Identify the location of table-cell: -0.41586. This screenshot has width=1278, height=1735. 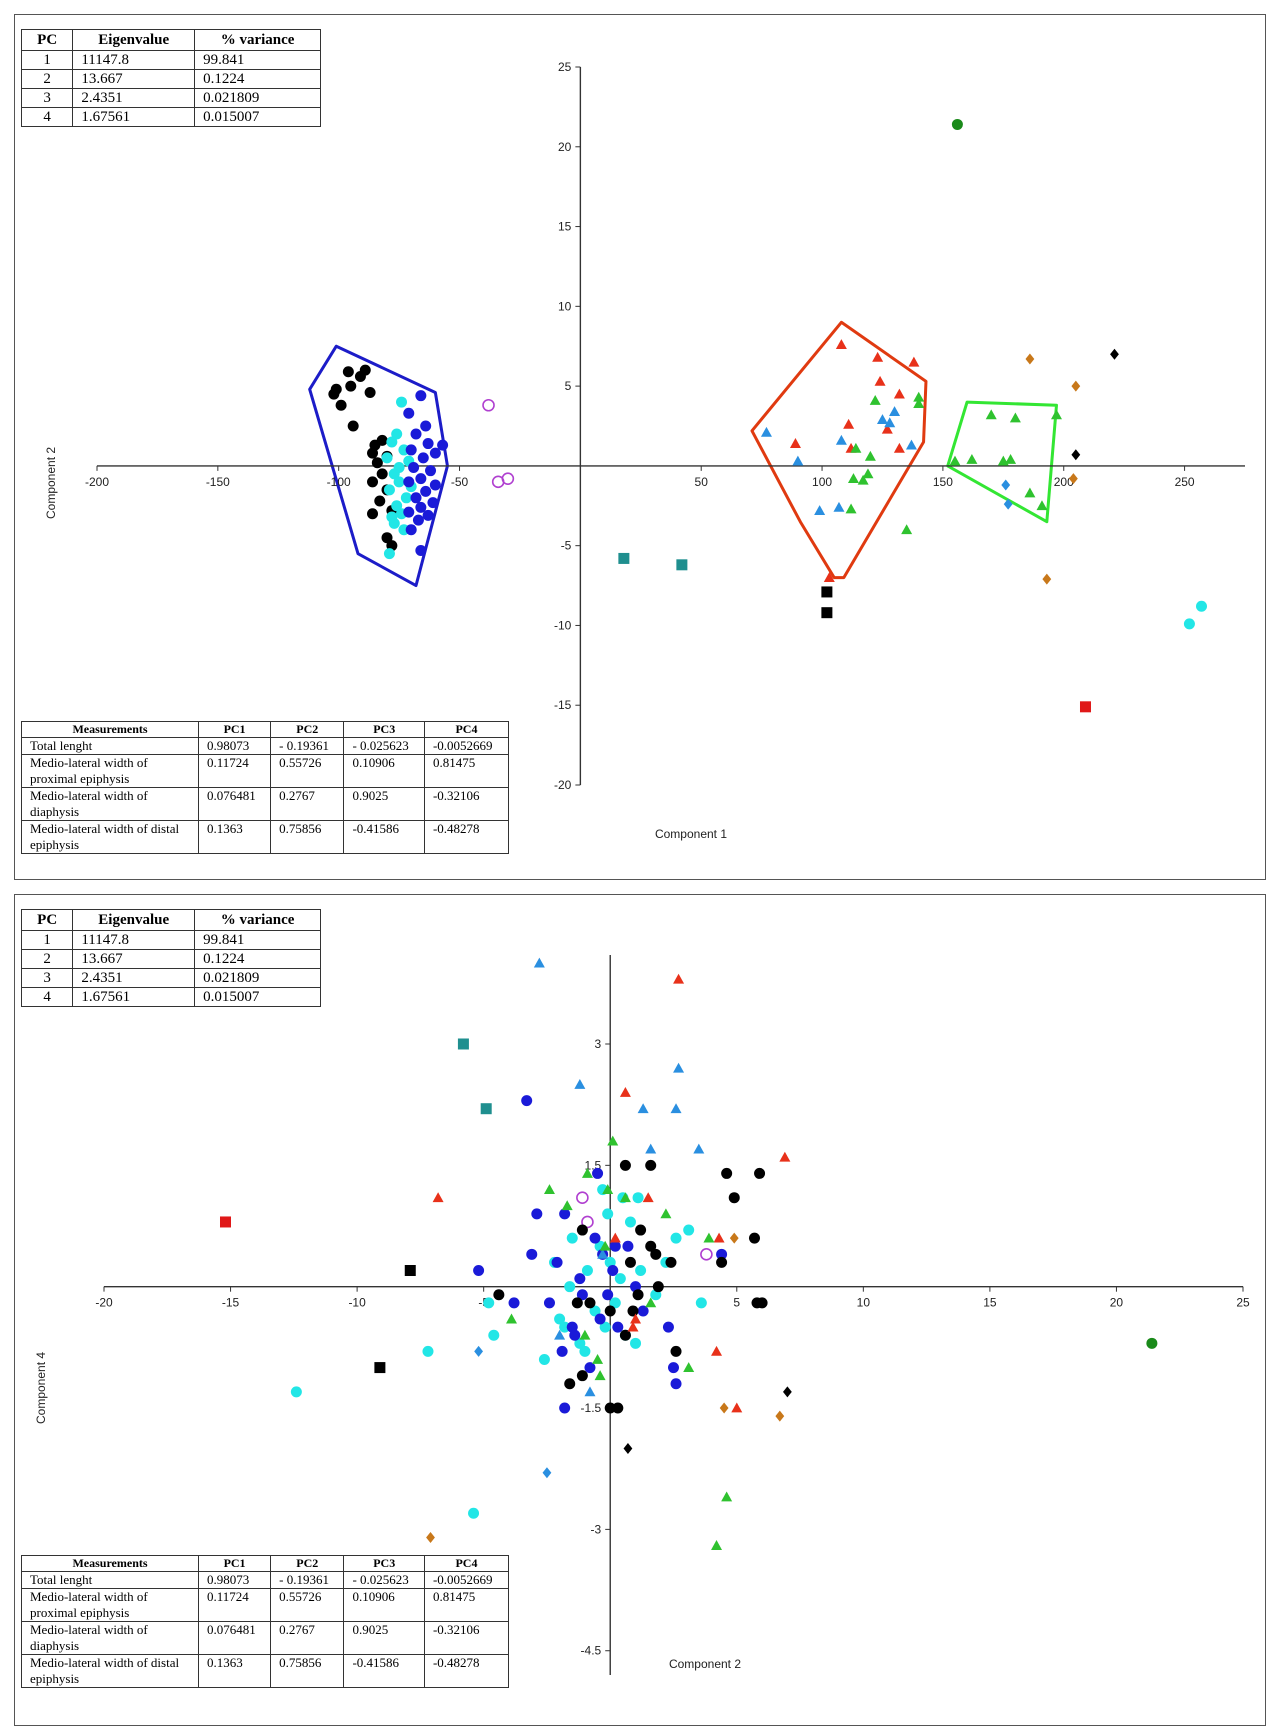
(384, 837).